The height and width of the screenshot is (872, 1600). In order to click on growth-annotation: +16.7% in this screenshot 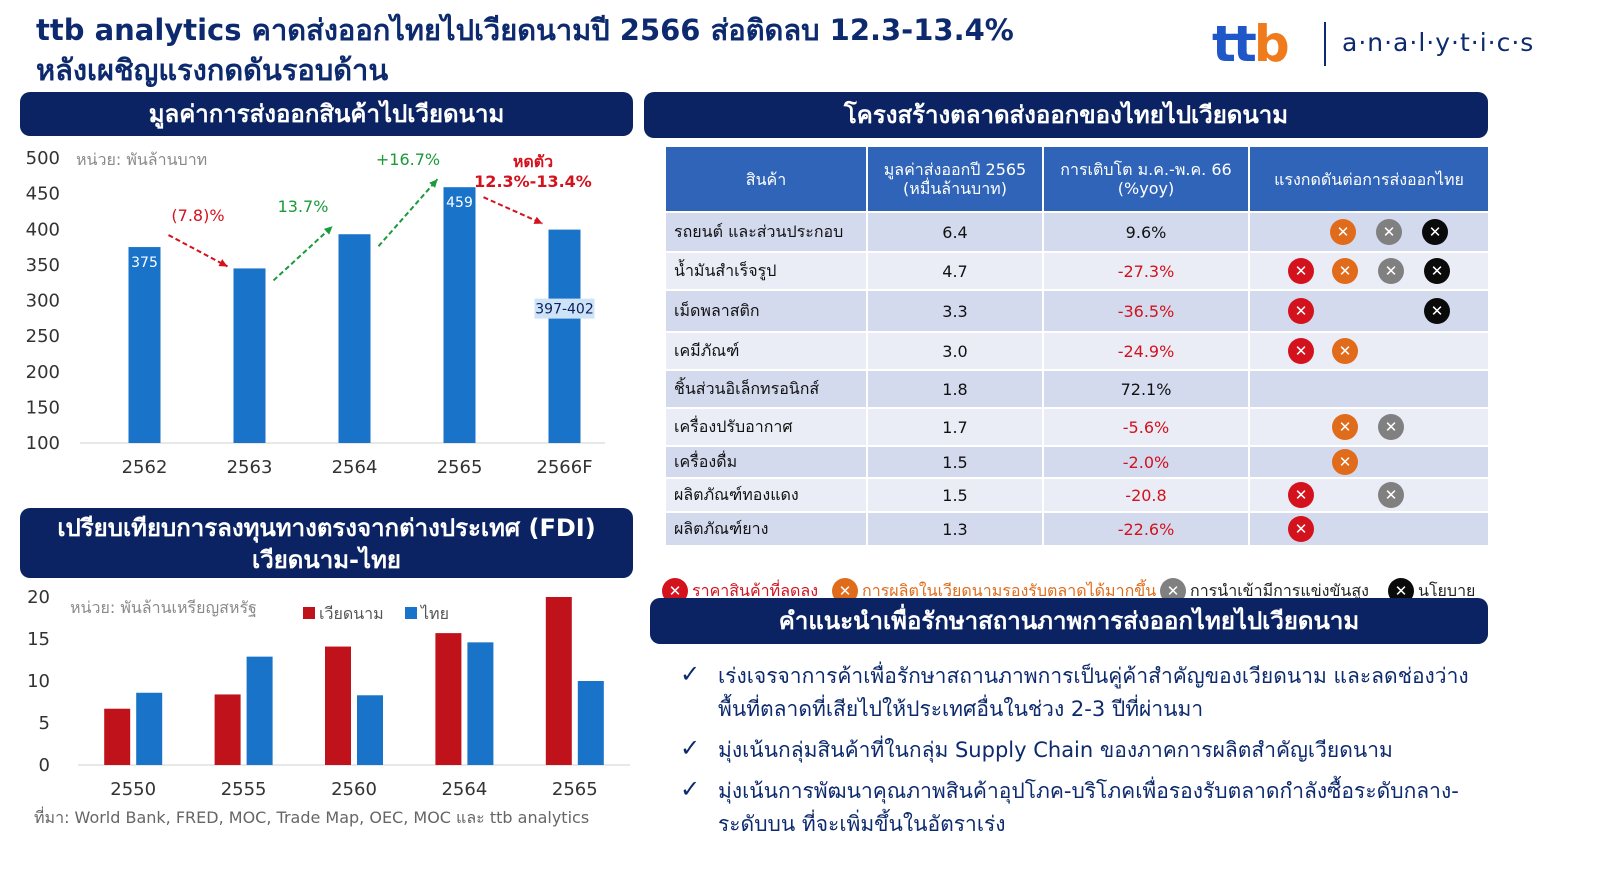, I will do `click(408, 159)`.